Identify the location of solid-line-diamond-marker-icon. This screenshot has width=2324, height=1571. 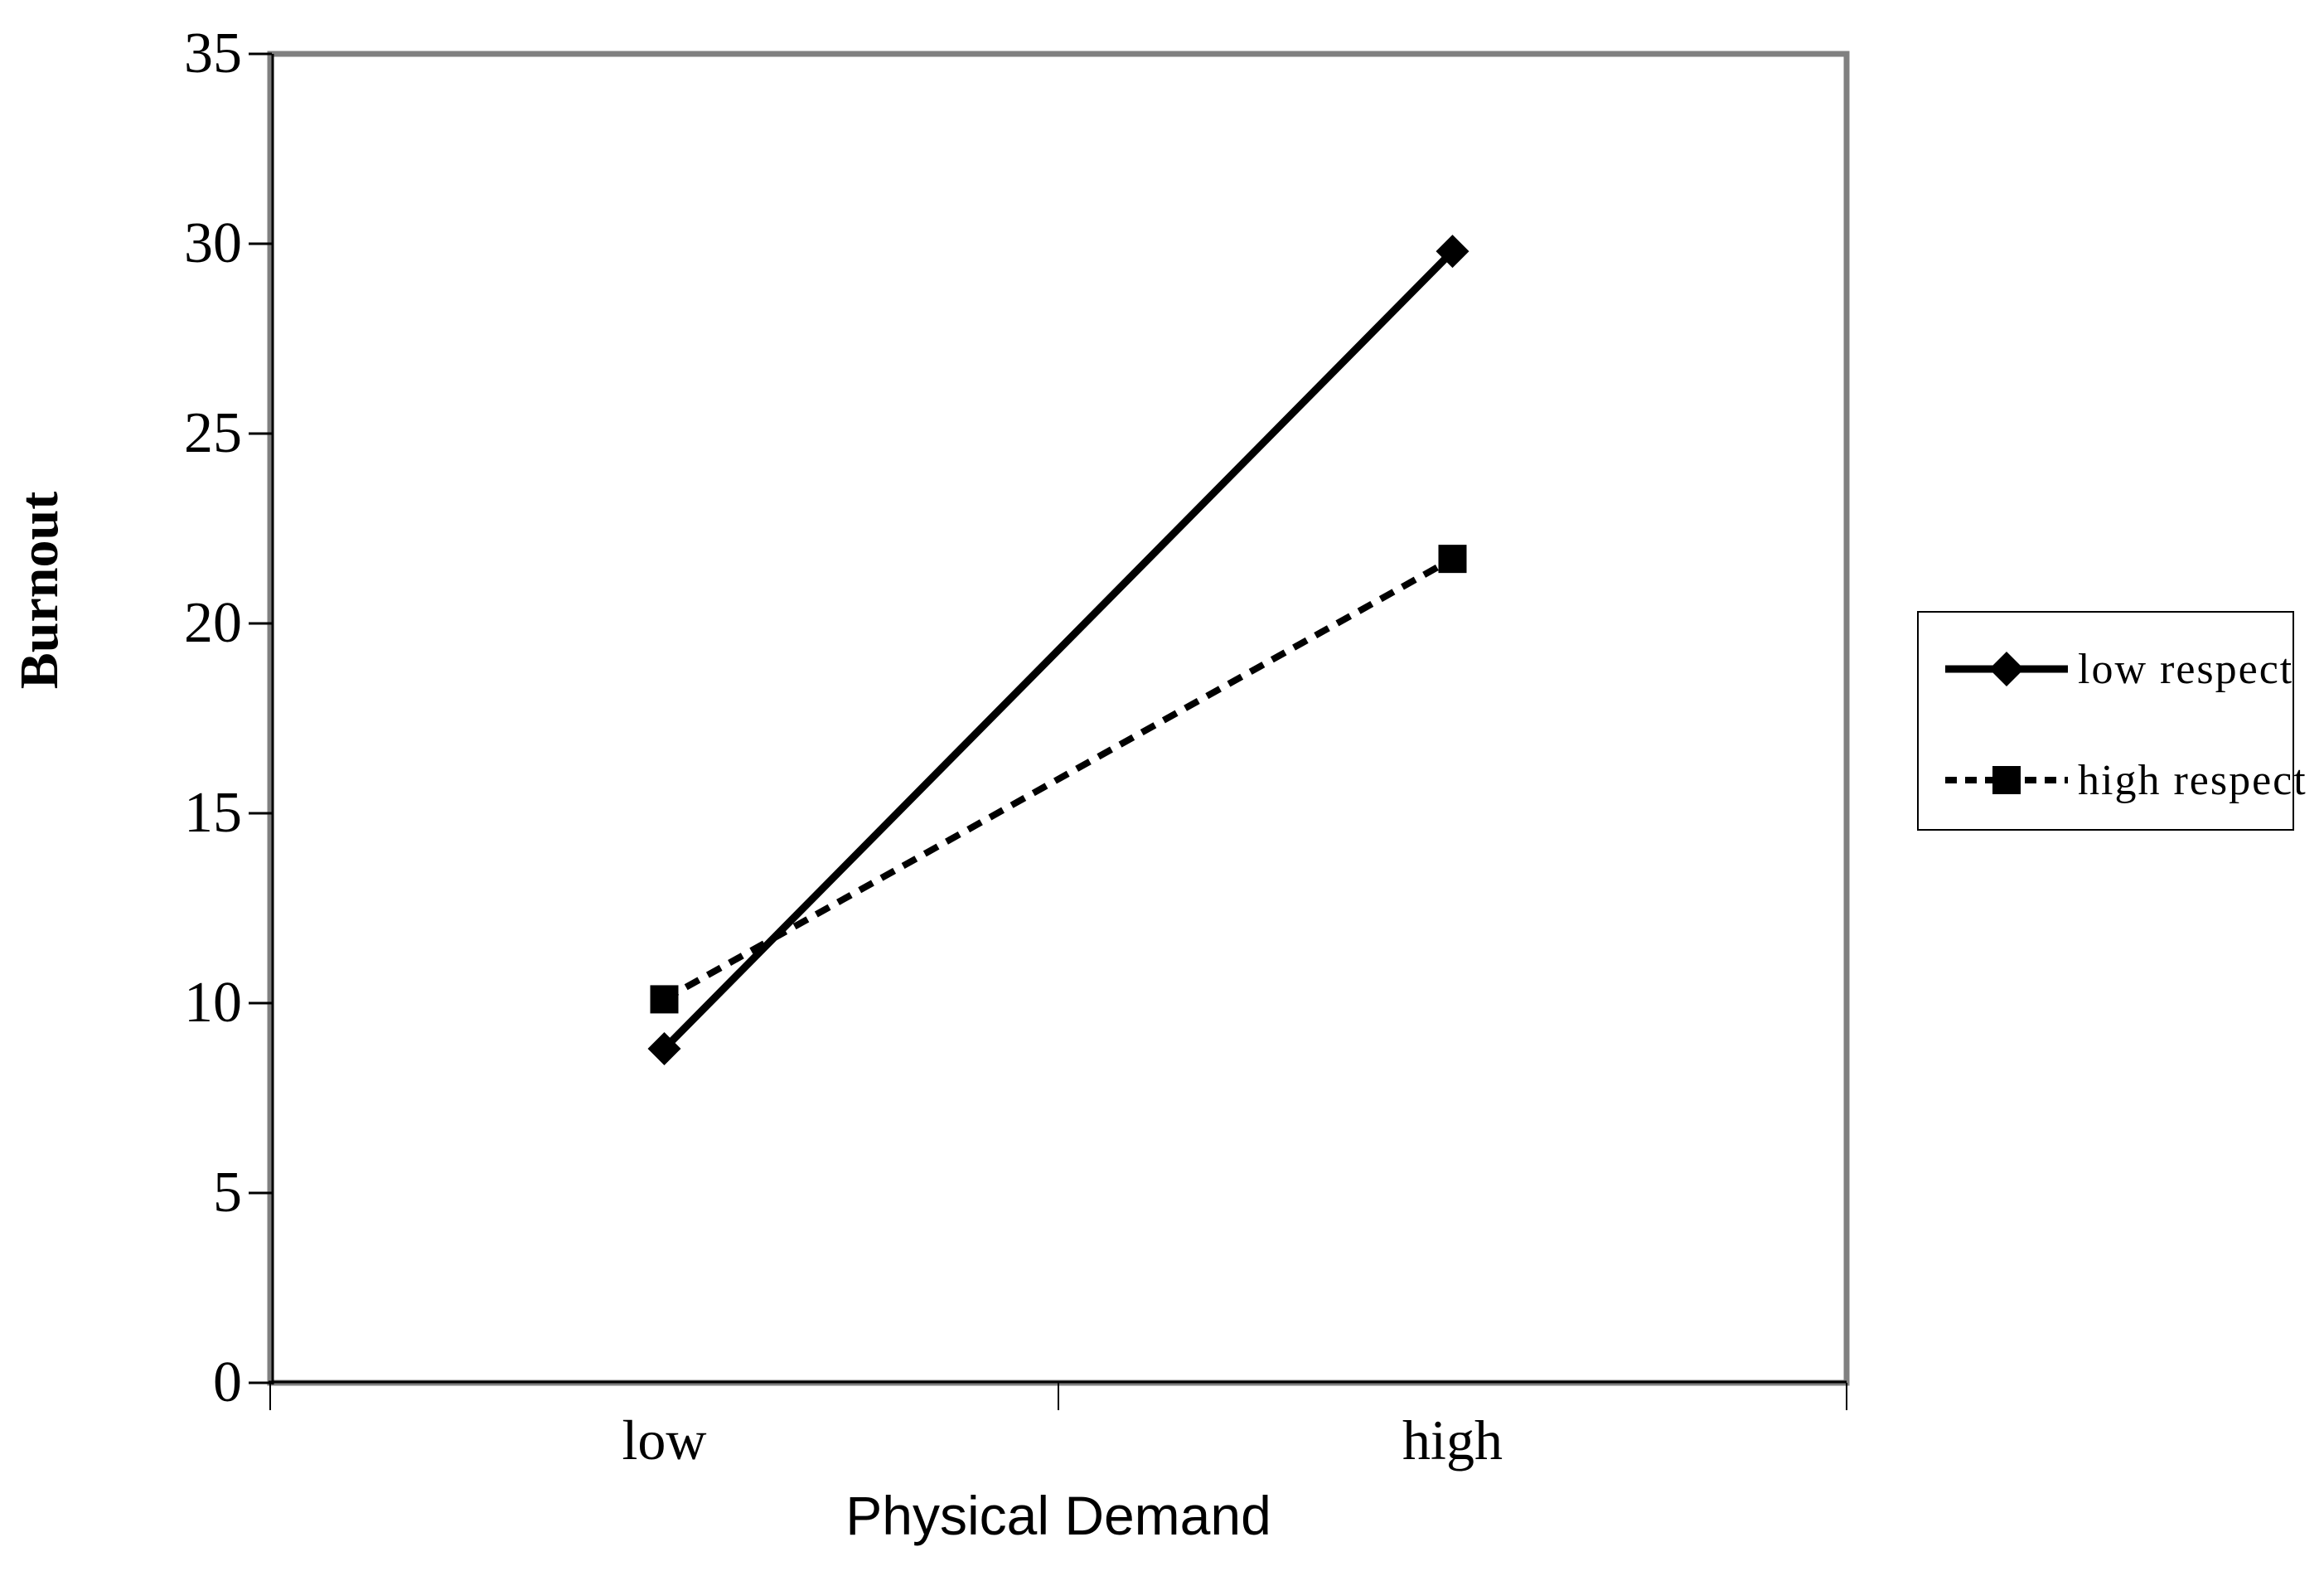
(2006, 669).